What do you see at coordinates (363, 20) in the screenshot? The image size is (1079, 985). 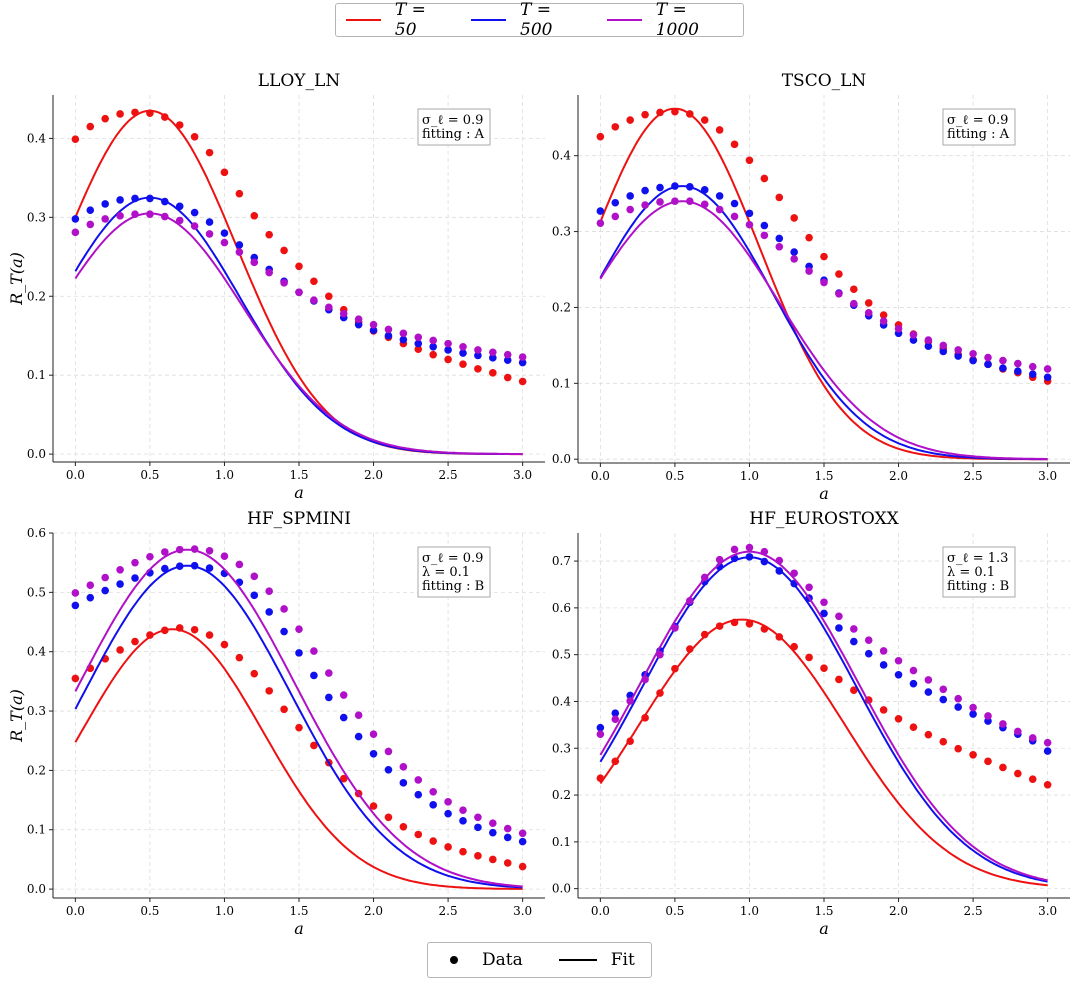 I see `legend-line-t50` at bounding box center [363, 20].